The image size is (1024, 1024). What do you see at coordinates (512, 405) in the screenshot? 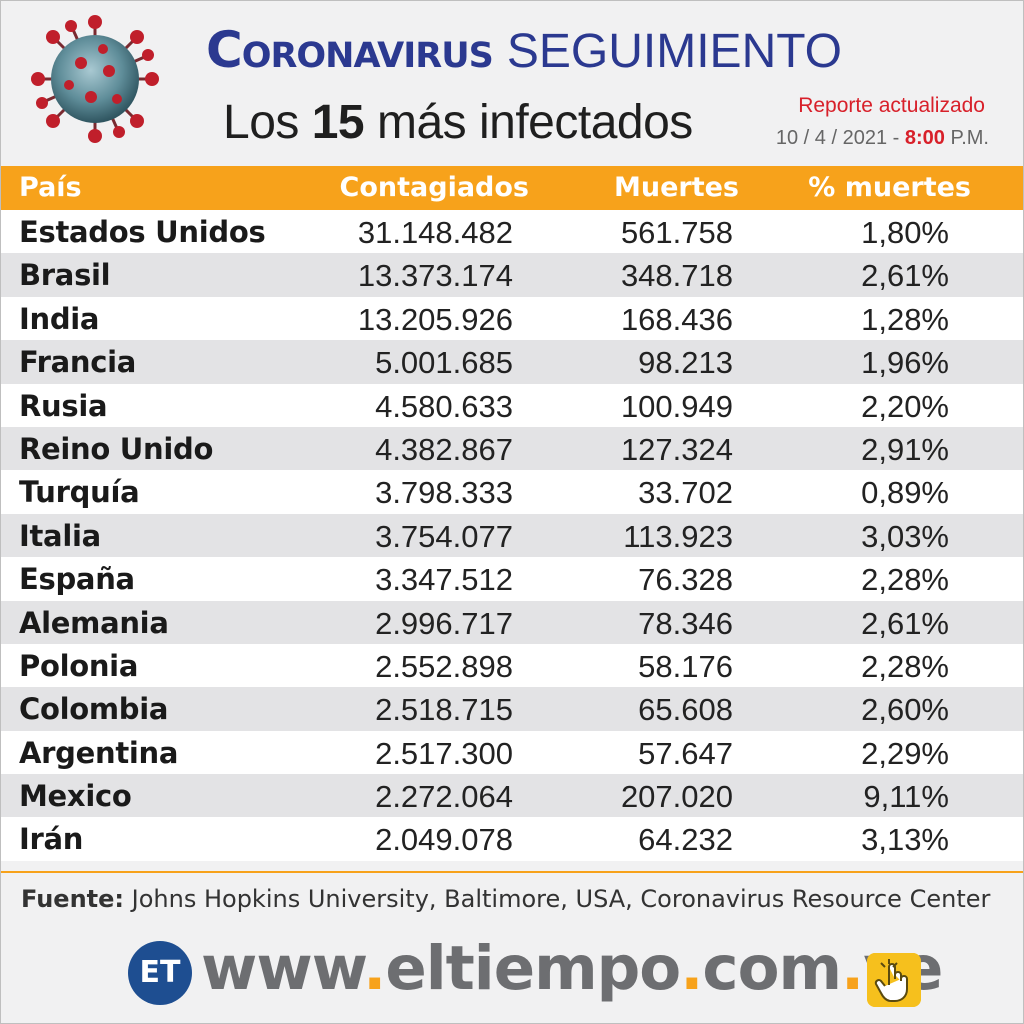
I see `table-row: Rusia 4.580.633 100.949 2,20%` at bounding box center [512, 405].